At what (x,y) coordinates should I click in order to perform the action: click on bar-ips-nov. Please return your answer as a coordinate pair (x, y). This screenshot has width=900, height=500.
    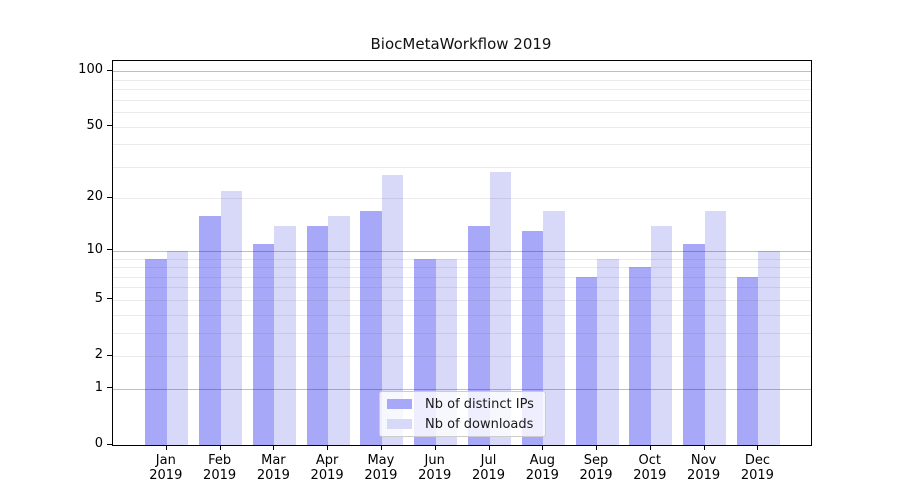
    Looking at the image, I should click on (694, 344).